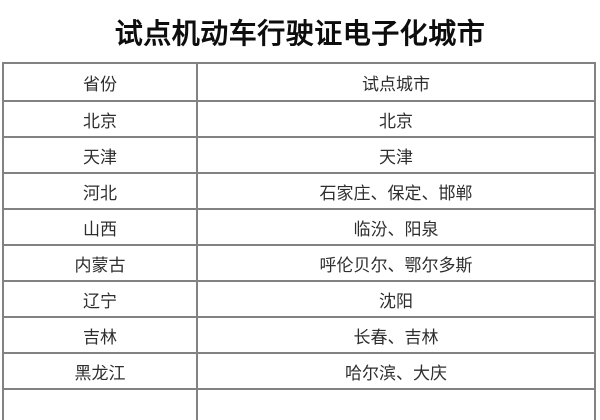  I want to click on province-cell: 辽宁, so click(100, 299).